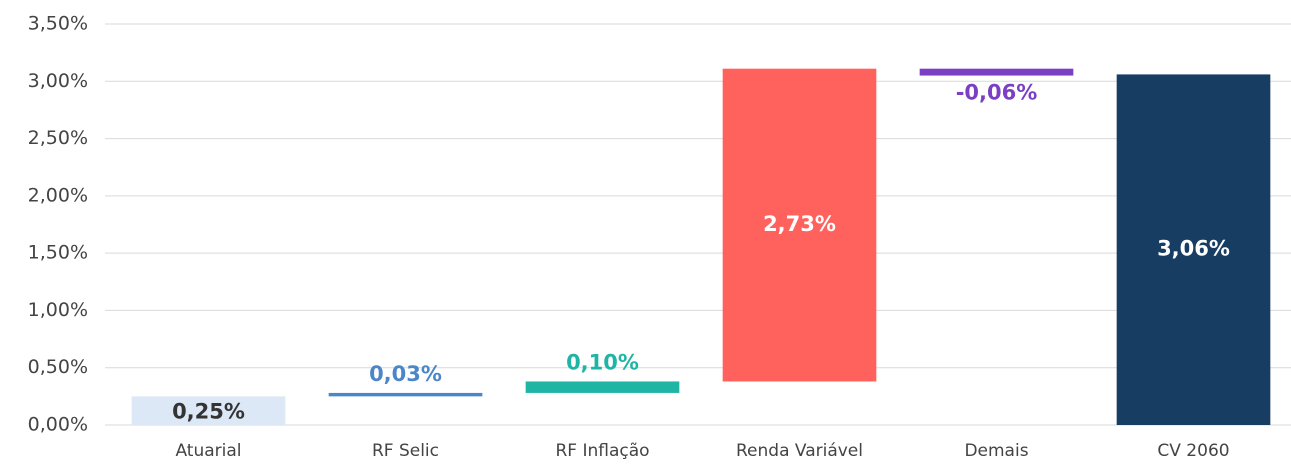  Describe the element at coordinates (58, 425) in the screenshot. I see `y-tick-label: 0,00%` at that location.